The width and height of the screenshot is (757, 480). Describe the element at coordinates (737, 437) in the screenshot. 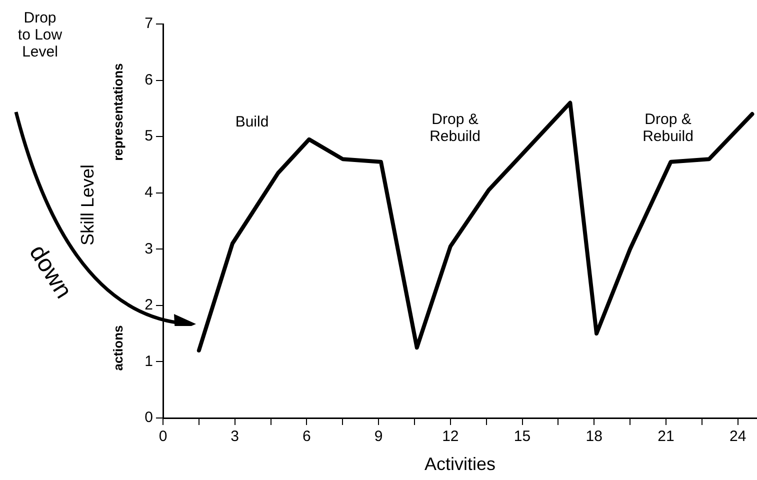

I see `x-tick-label: 24` at that location.